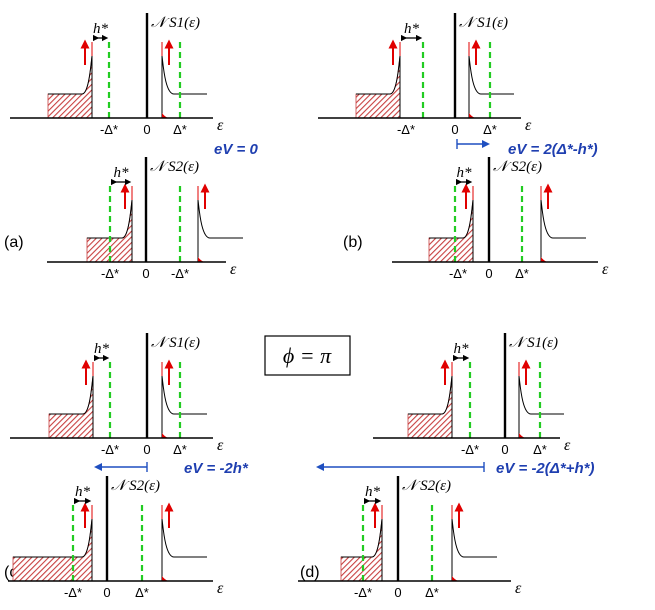 The image size is (655, 610). What do you see at coordinates (425, 75) in the screenshot?
I see `dos-diagram-b-s1: h* ε 𝒩 S1(ε) -Δ* 0 Δ*` at bounding box center [425, 75].